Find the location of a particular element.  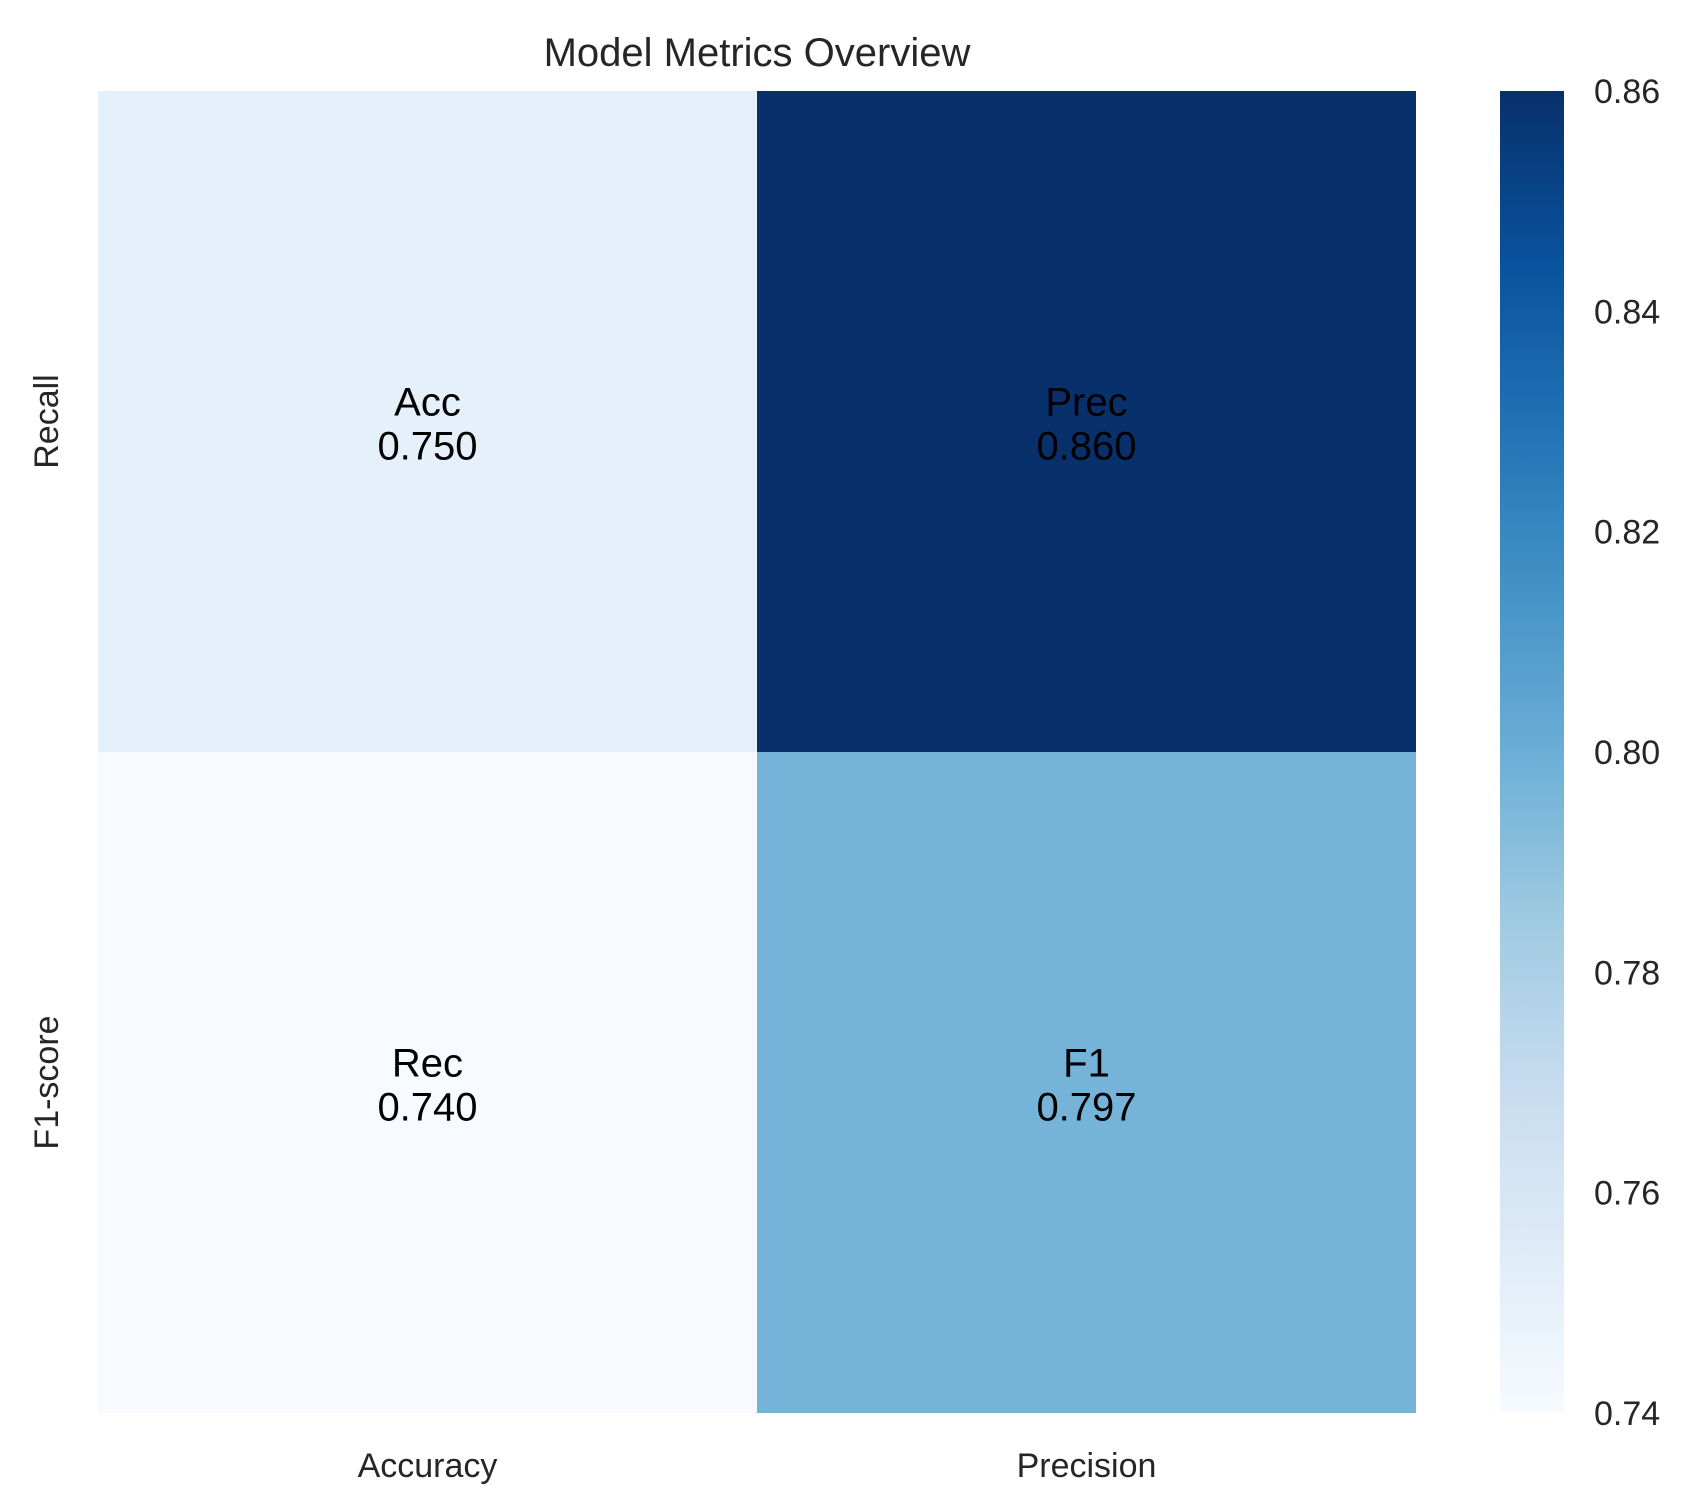

colorbar-tick-label: 0.82 is located at coordinates (1627, 533).